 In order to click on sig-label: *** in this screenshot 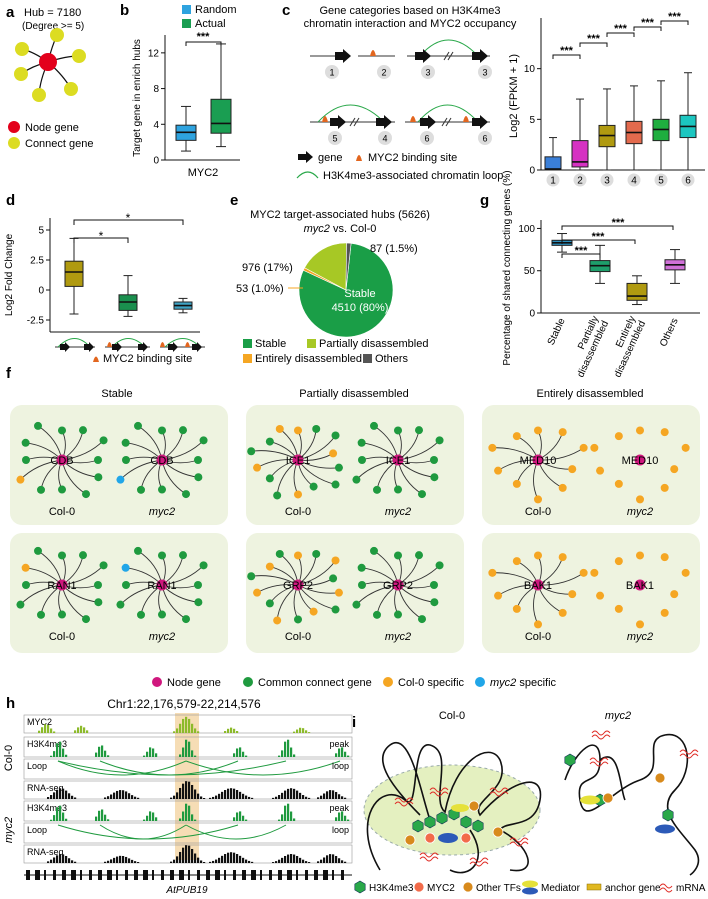, I will do `click(648, 23)`.